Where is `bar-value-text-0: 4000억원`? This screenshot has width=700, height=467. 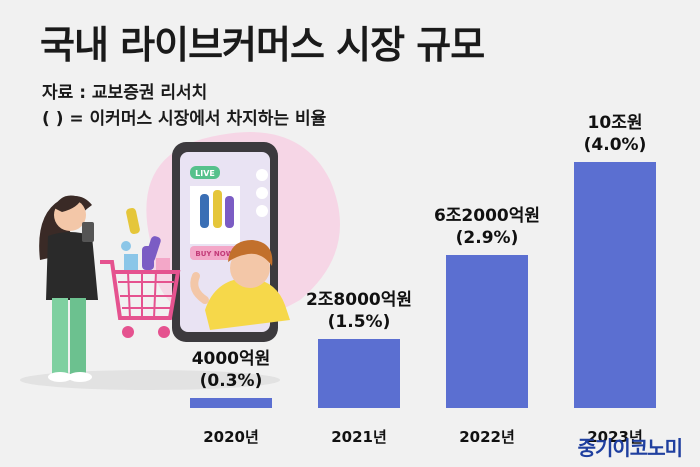
bar-value-text-0: 4000억원 is located at coordinates (231, 359).